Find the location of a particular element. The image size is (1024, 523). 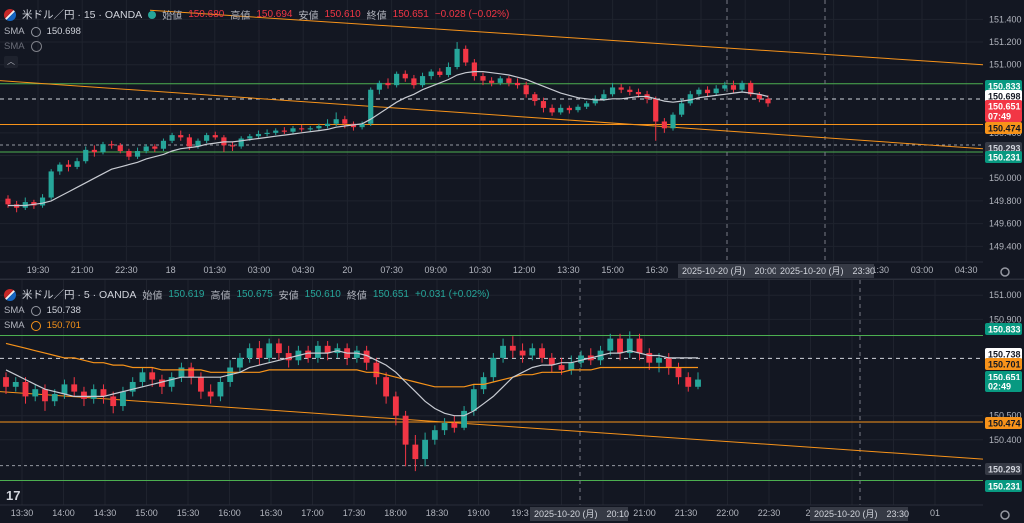

top-close-value: 150.651 is located at coordinates (410, 14).